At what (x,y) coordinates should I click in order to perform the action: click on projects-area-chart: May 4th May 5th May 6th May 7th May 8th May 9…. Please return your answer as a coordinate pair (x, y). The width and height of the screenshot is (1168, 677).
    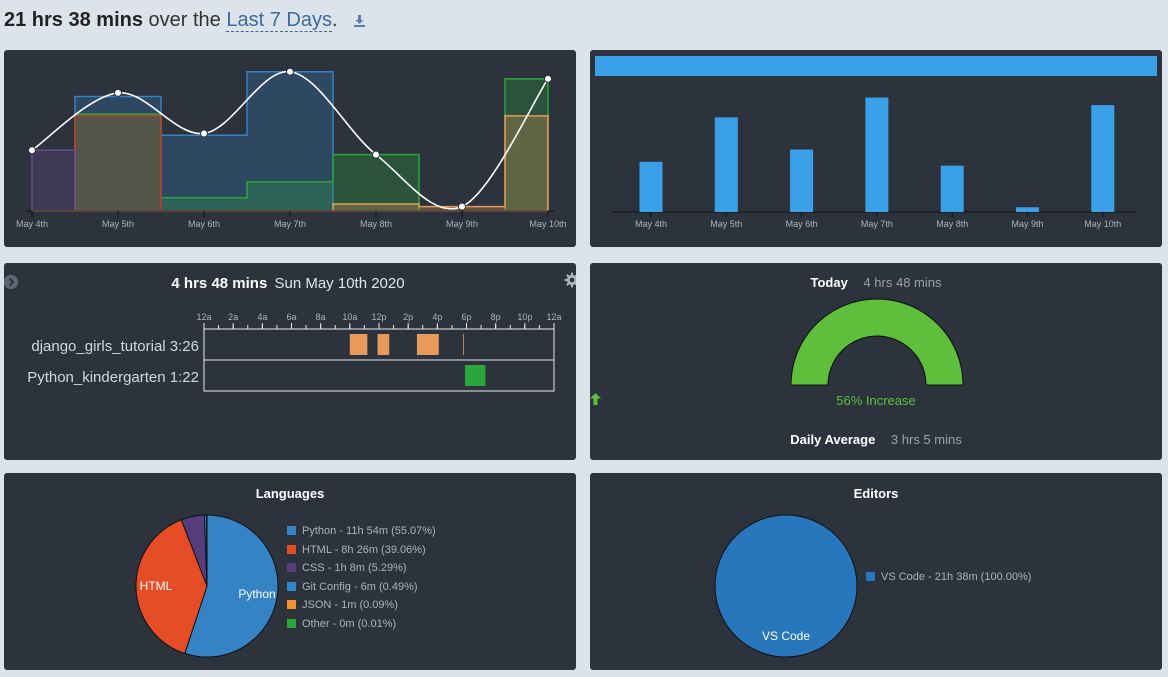
    Looking at the image, I should click on (291, 148).